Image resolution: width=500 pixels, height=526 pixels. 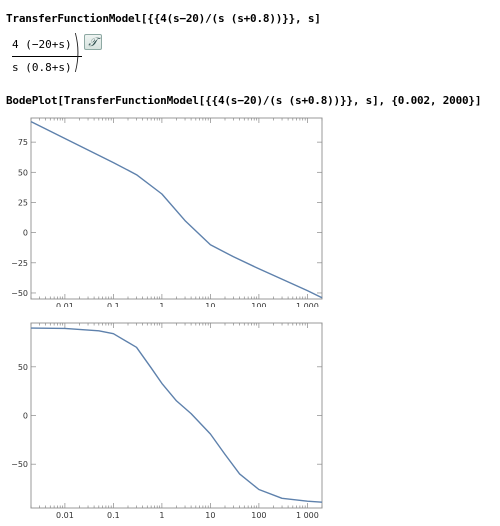 What do you see at coordinates (23, 142) in the screenshot?
I see `y-tick-label: 75` at bounding box center [23, 142].